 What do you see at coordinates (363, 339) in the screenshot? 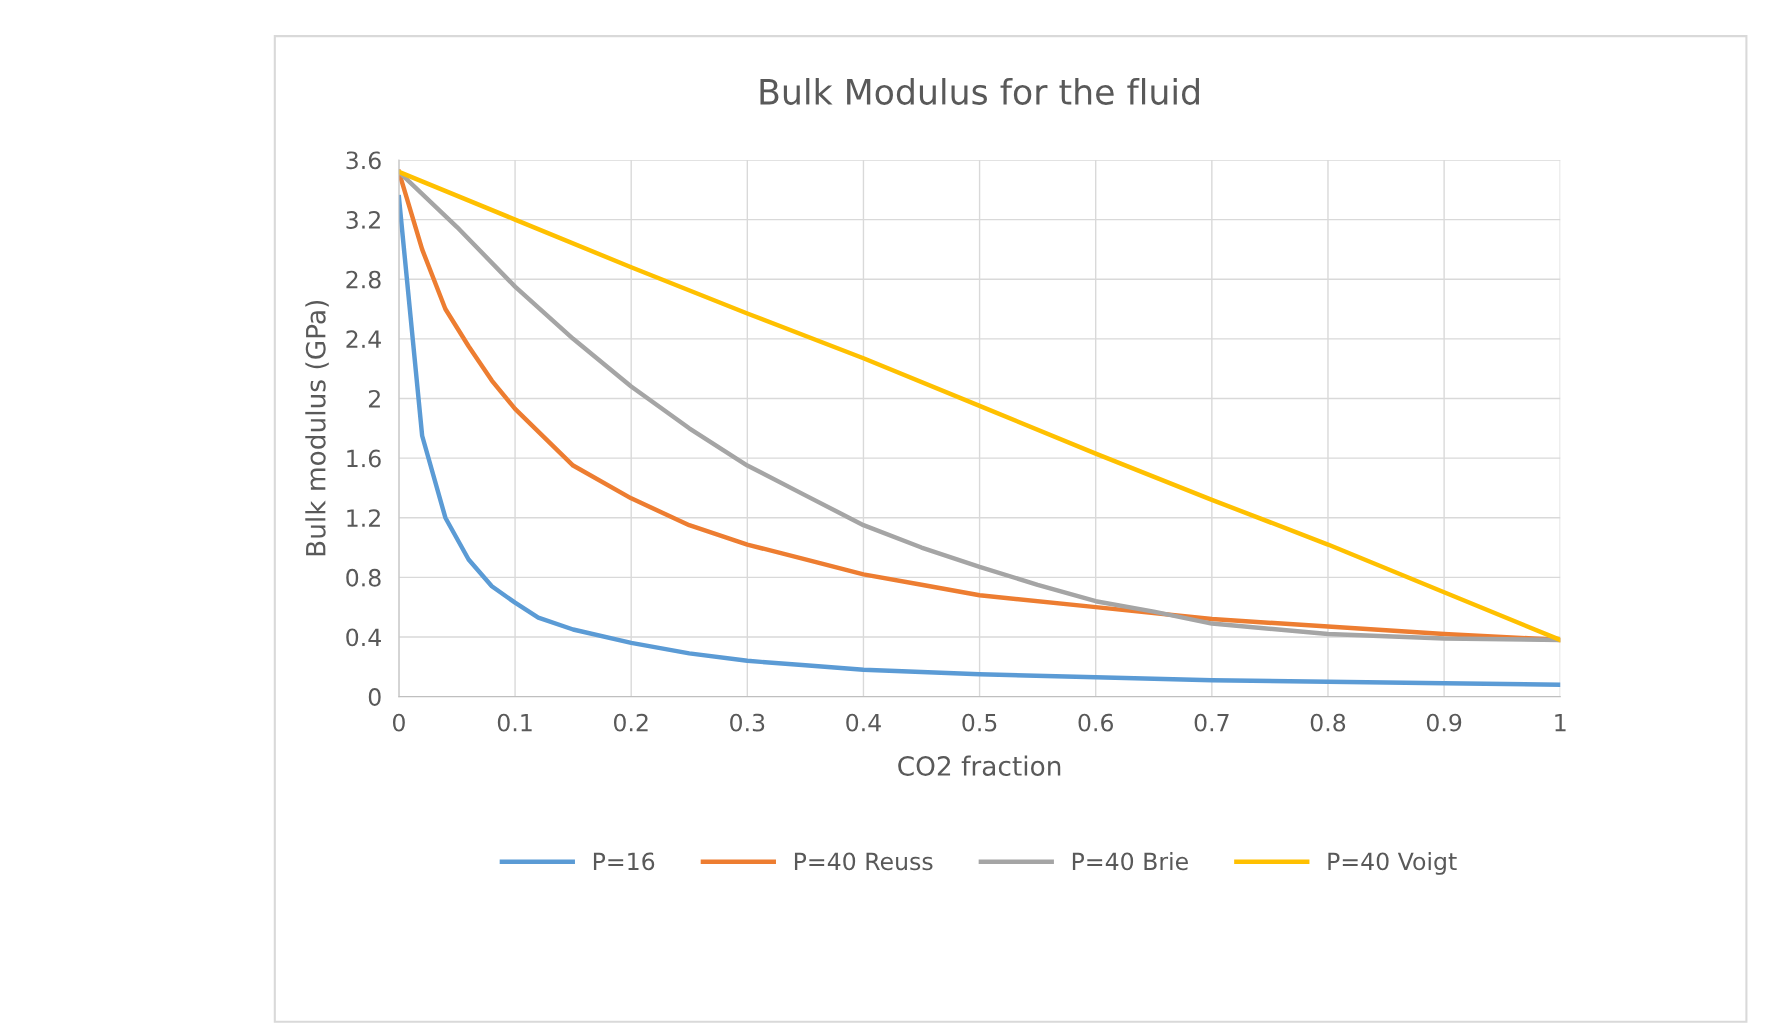
I see `y-tick-label: 2.4` at bounding box center [363, 339].